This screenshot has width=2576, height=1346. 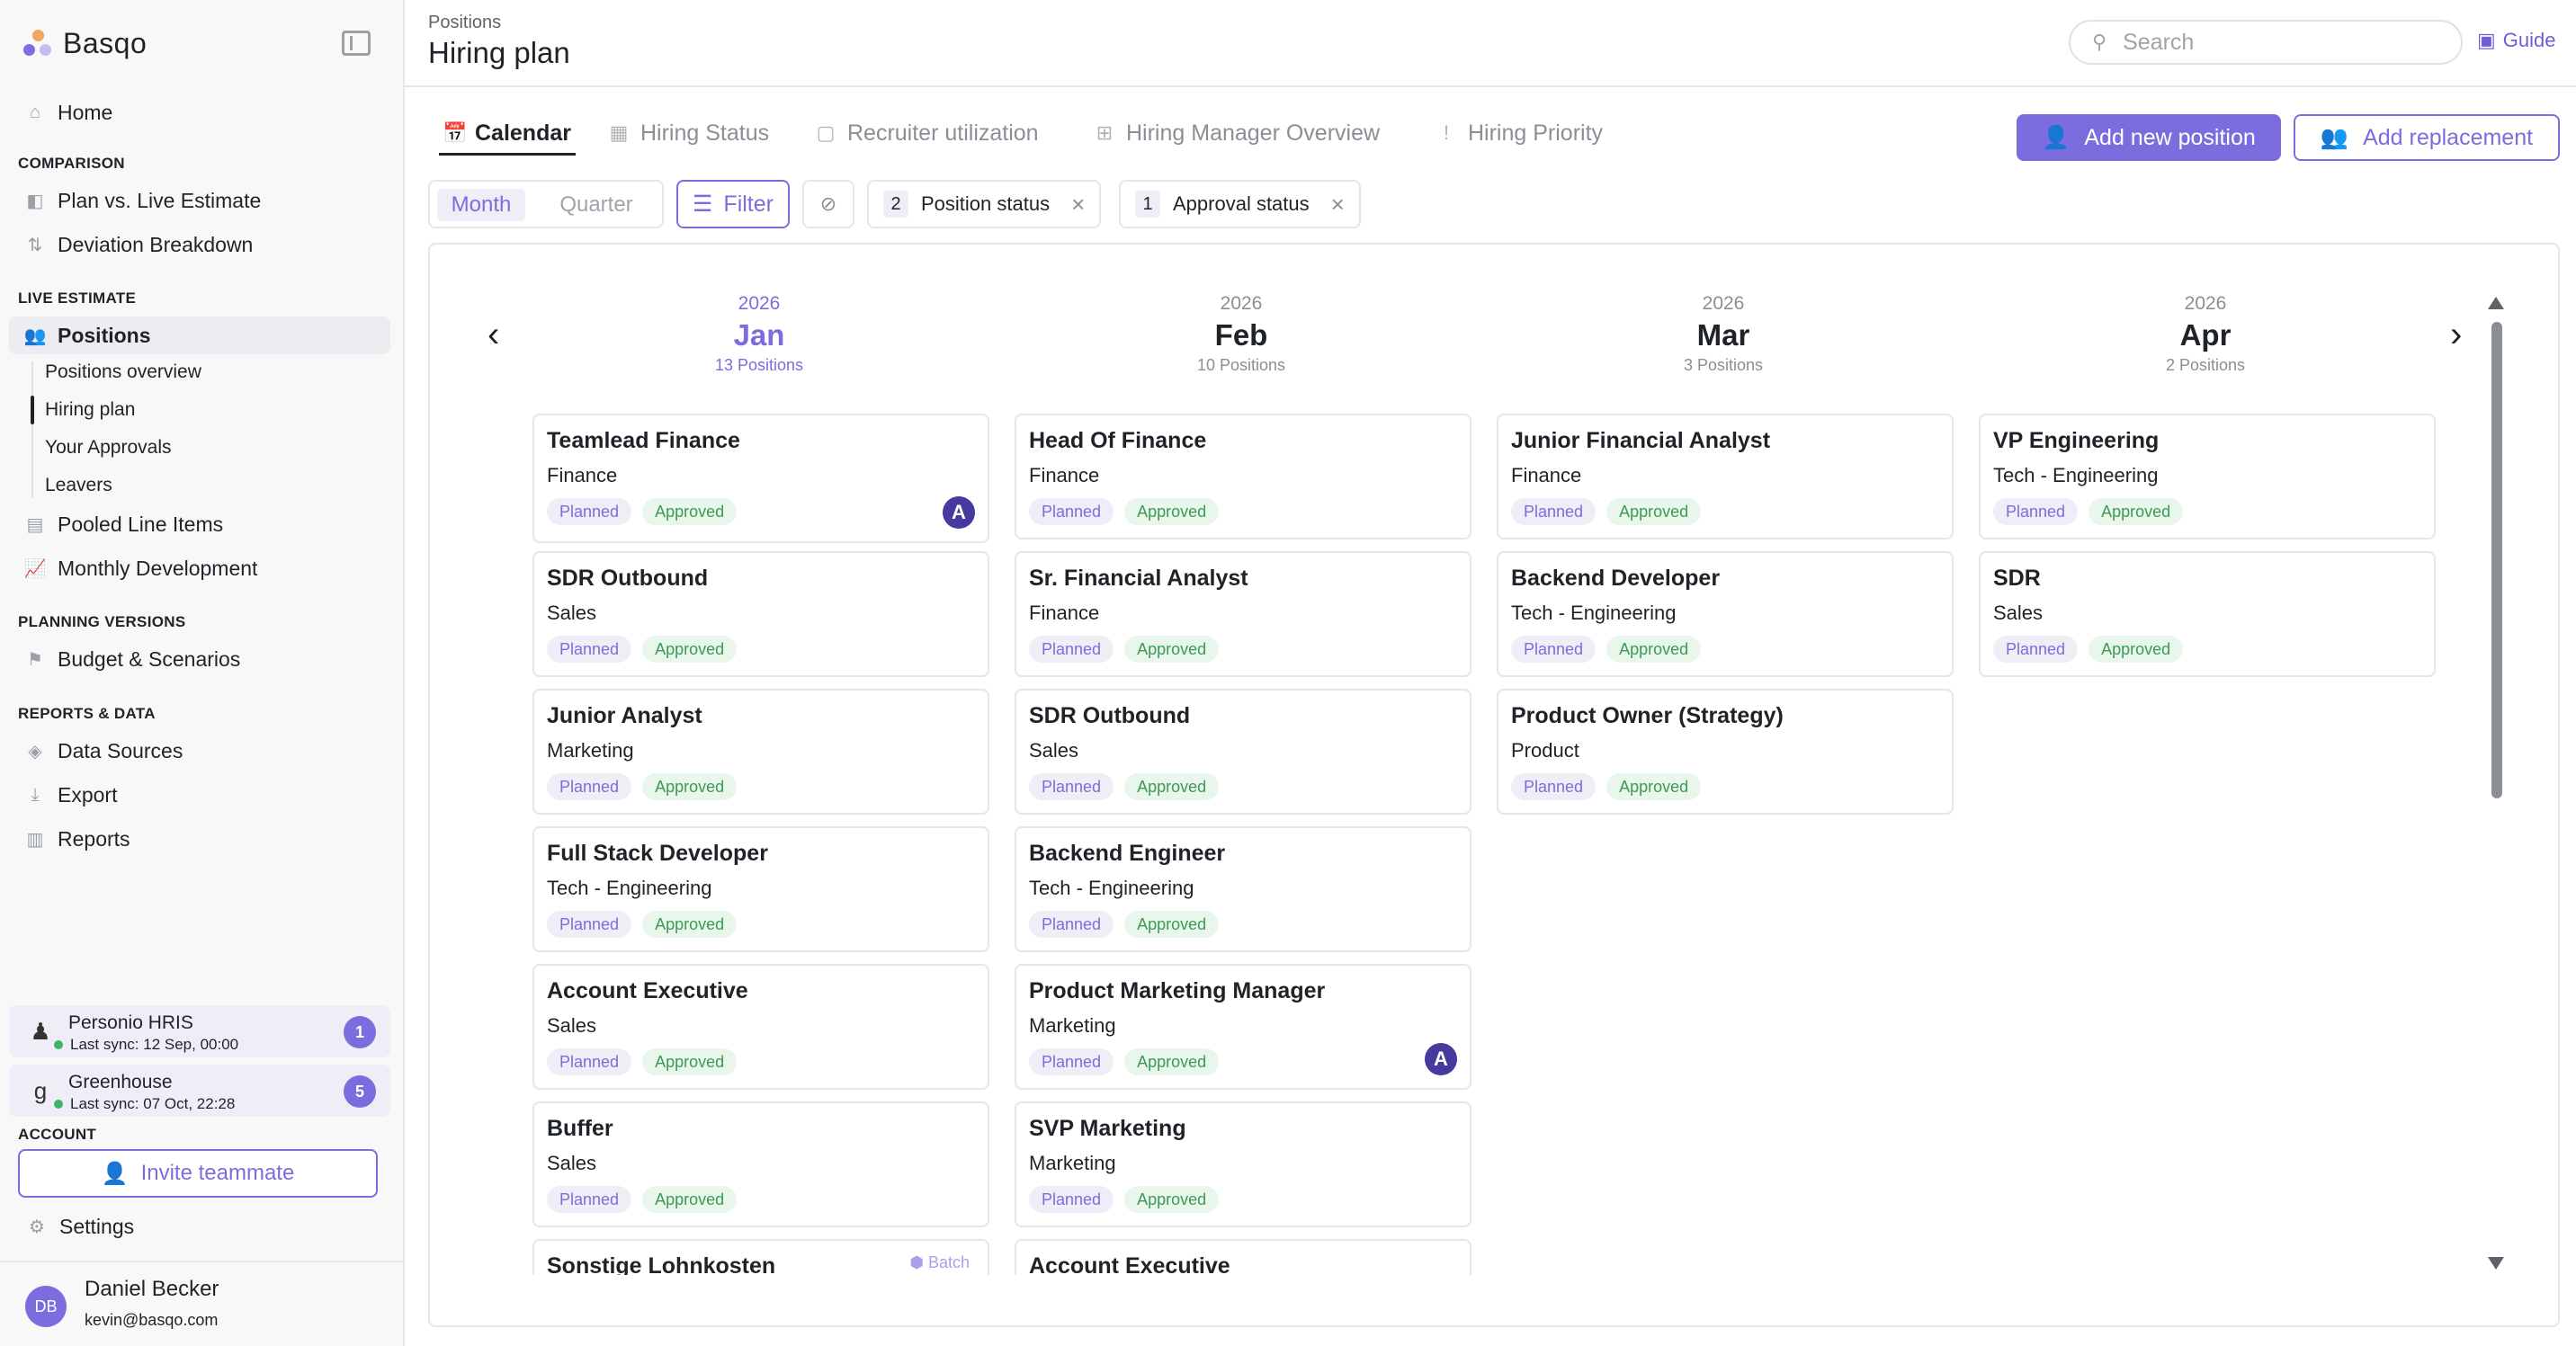 What do you see at coordinates (90, 409) in the screenshot?
I see `sidebar-item-hiring-plan: Hiring plan` at bounding box center [90, 409].